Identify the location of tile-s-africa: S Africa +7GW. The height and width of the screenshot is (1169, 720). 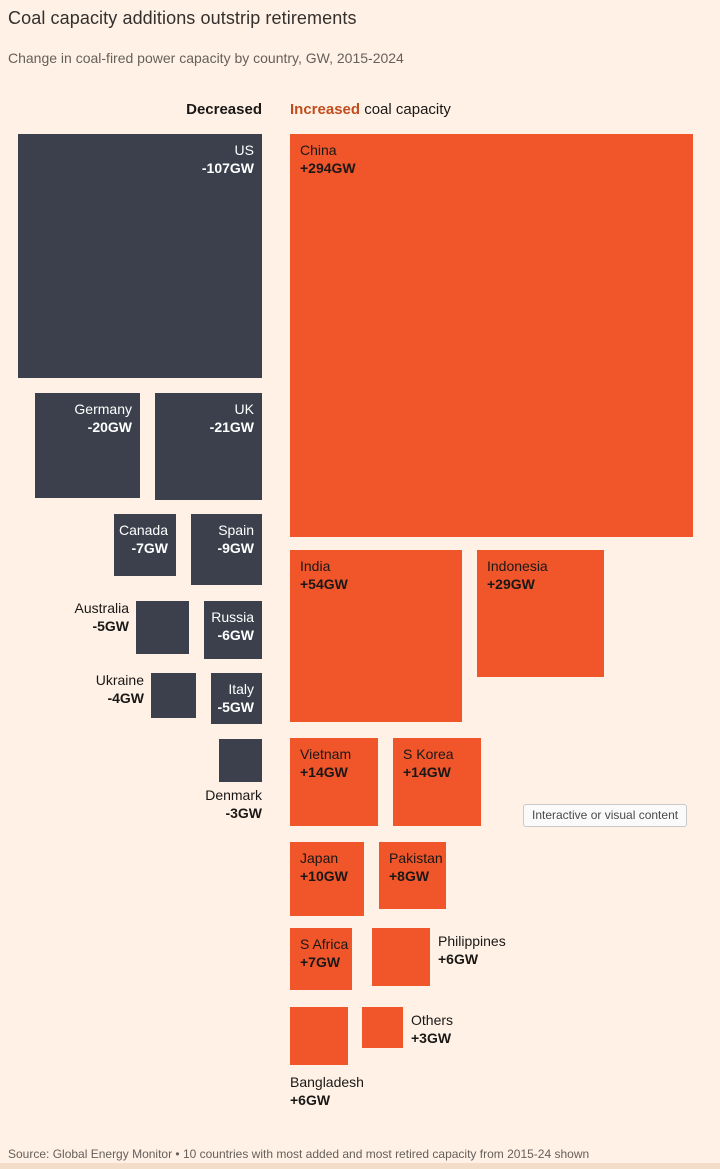
(321, 959).